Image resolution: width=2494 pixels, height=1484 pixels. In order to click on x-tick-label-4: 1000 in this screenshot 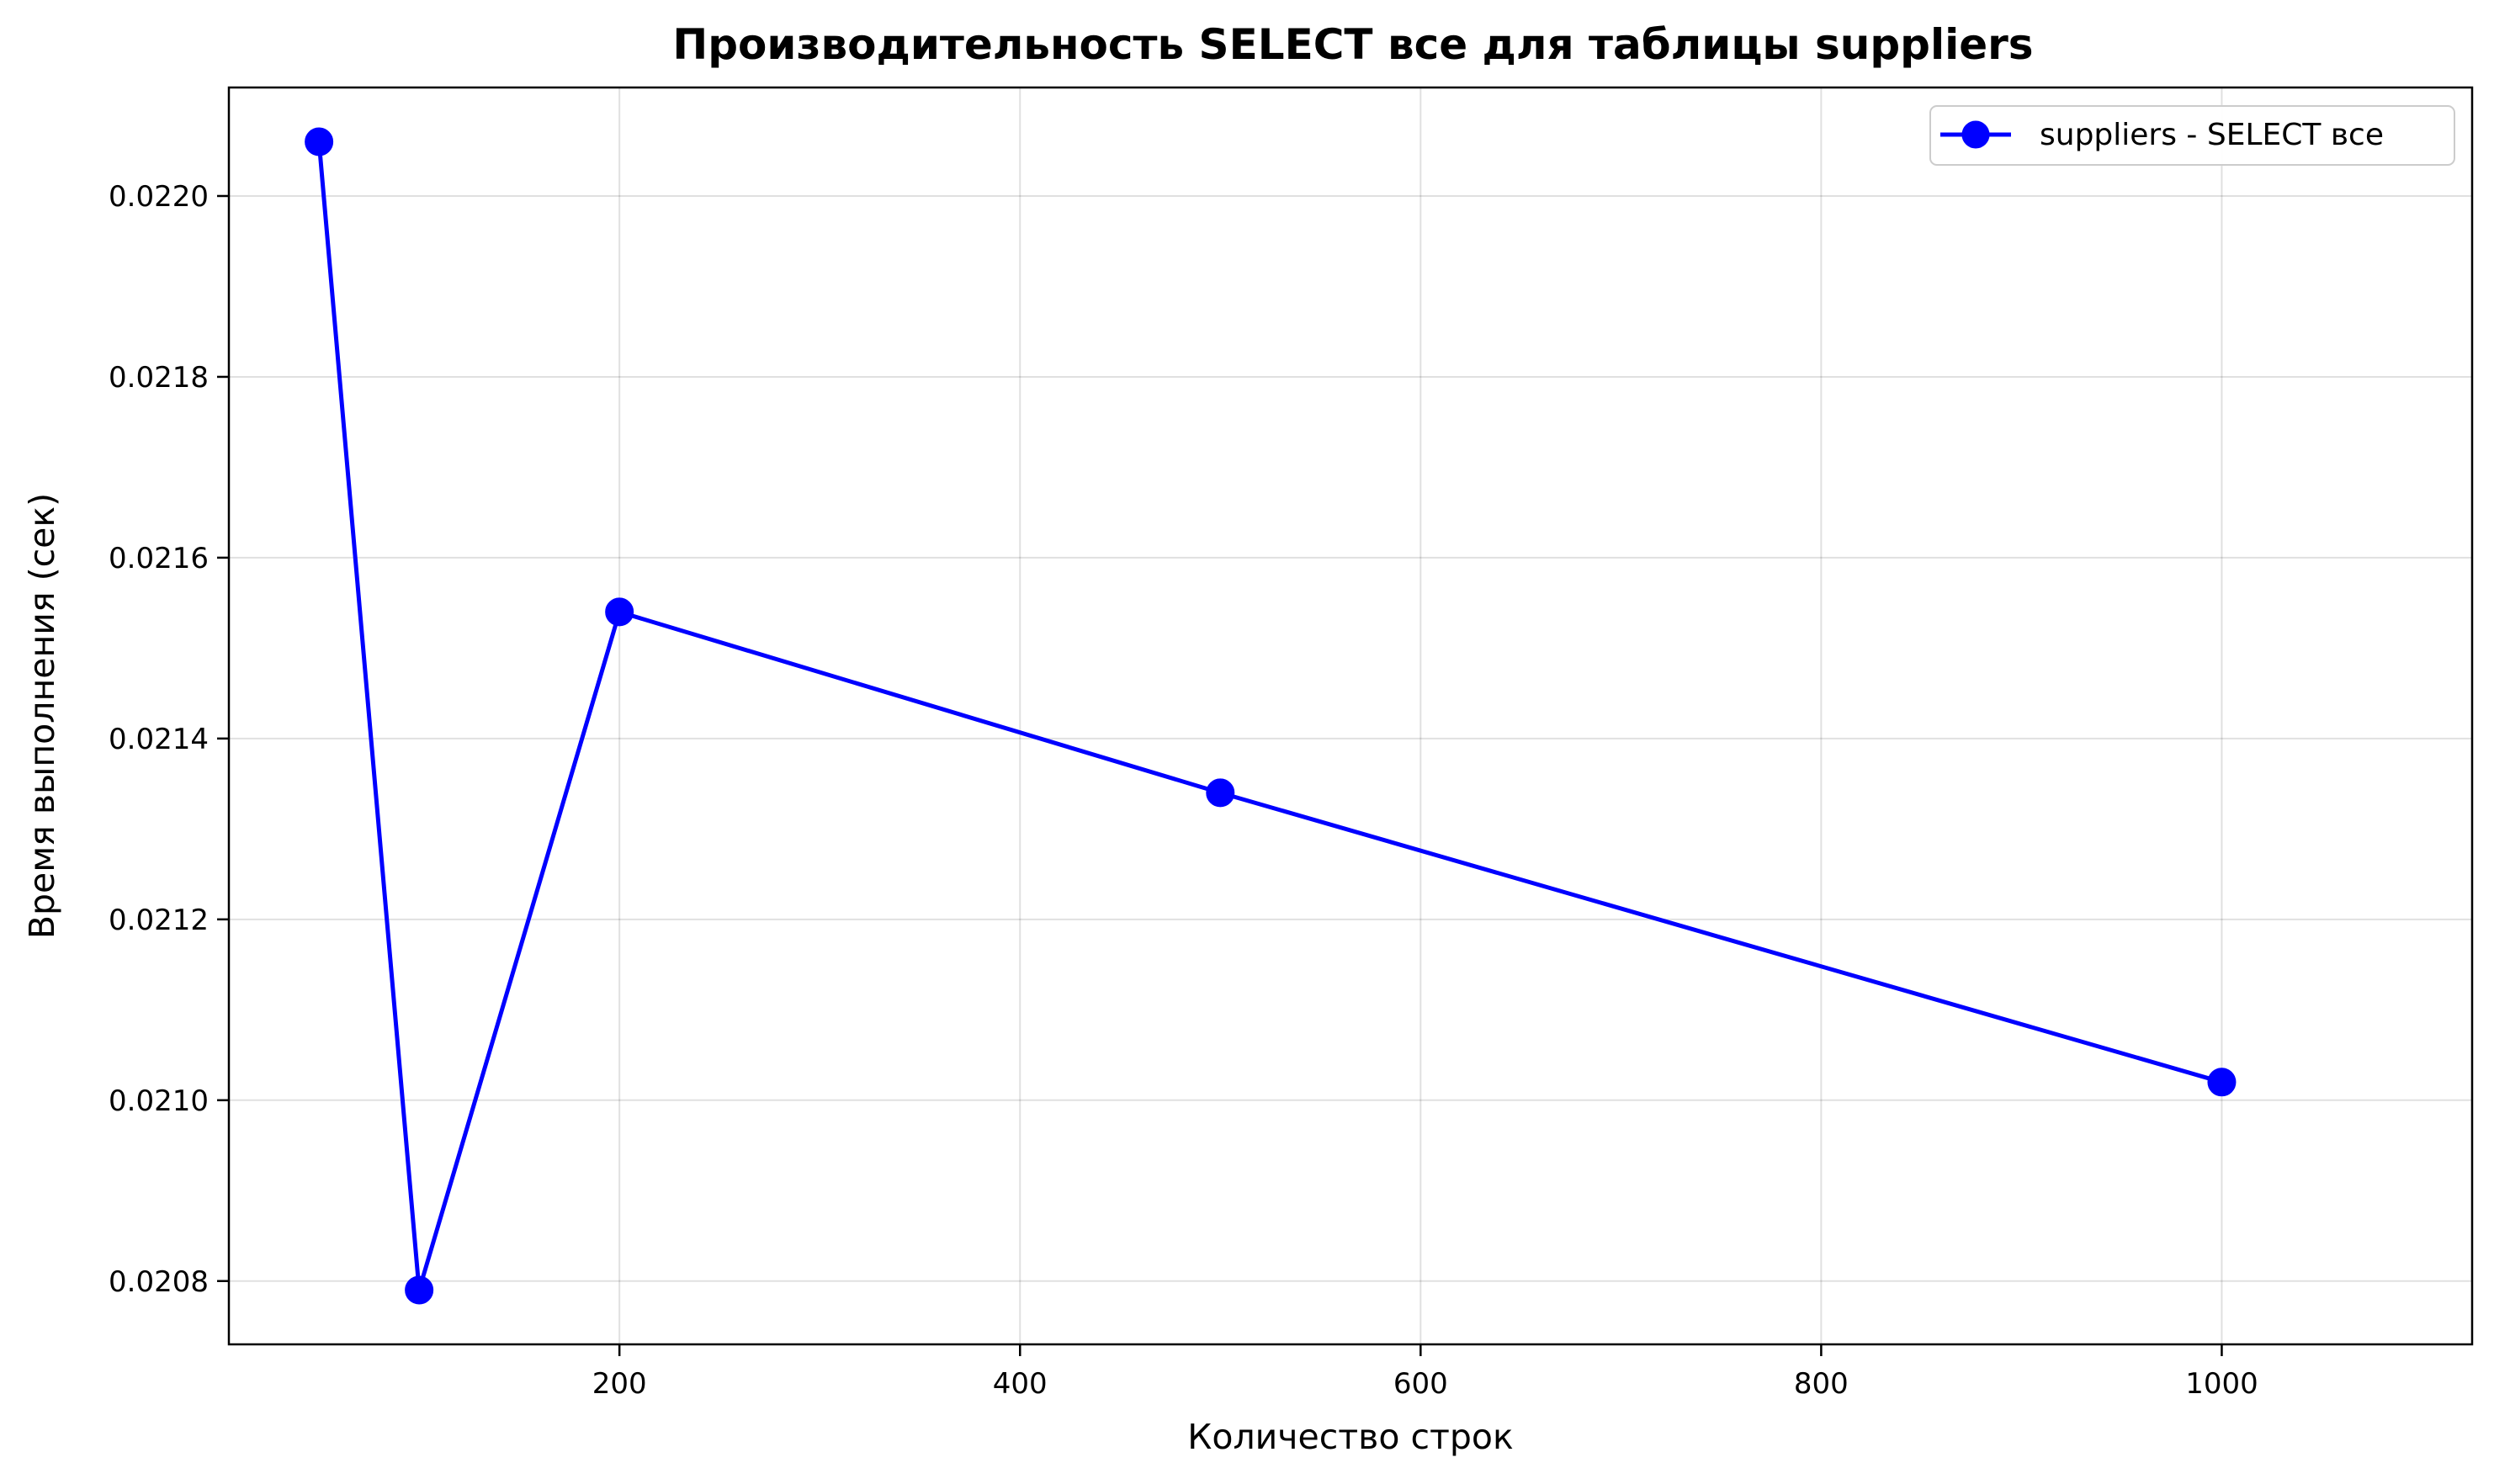, I will do `click(2222, 1384)`.